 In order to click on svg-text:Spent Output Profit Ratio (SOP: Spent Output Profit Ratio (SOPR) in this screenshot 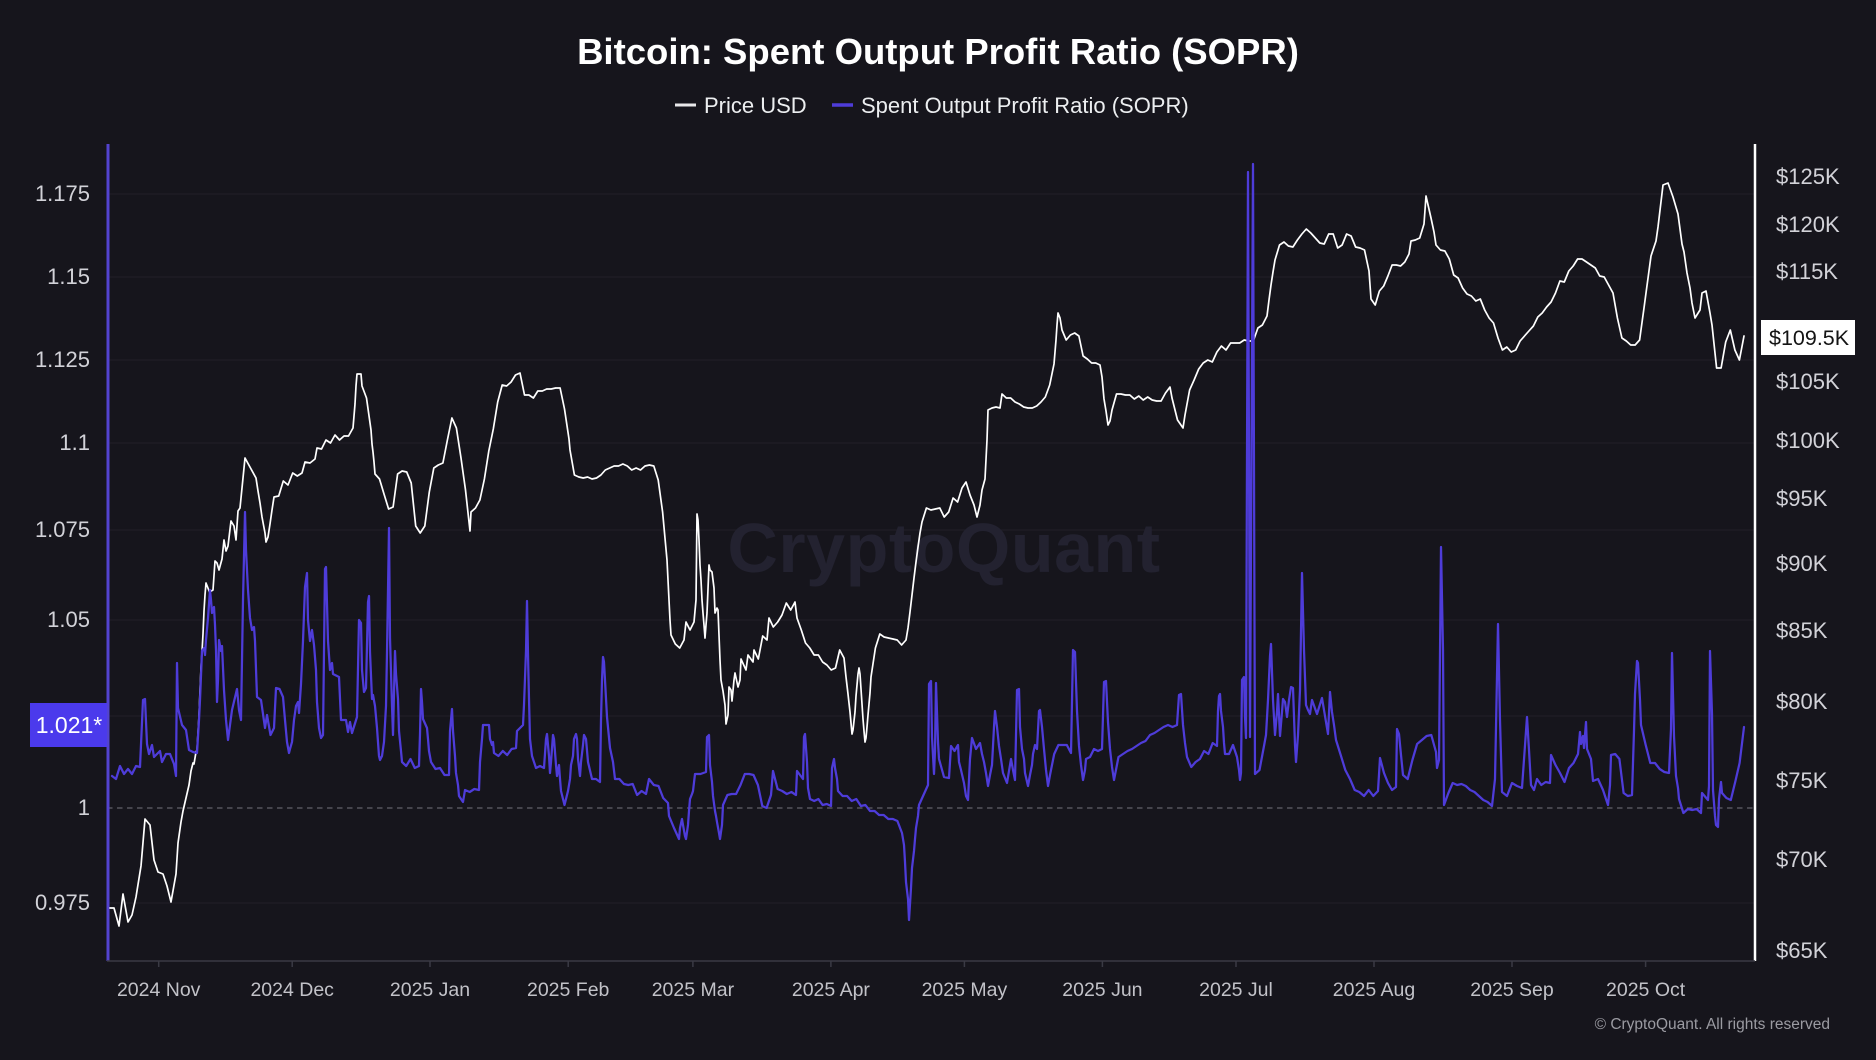, I will do `click(1025, 105)`.